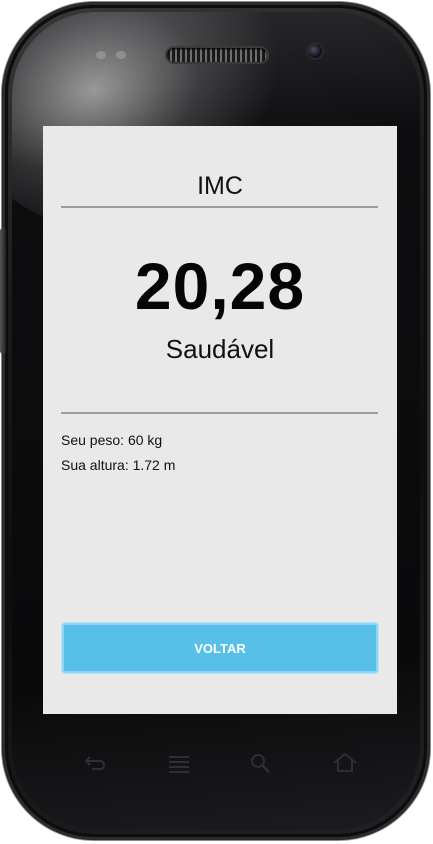  I want to click on nav-search-key, so click(260, 763).